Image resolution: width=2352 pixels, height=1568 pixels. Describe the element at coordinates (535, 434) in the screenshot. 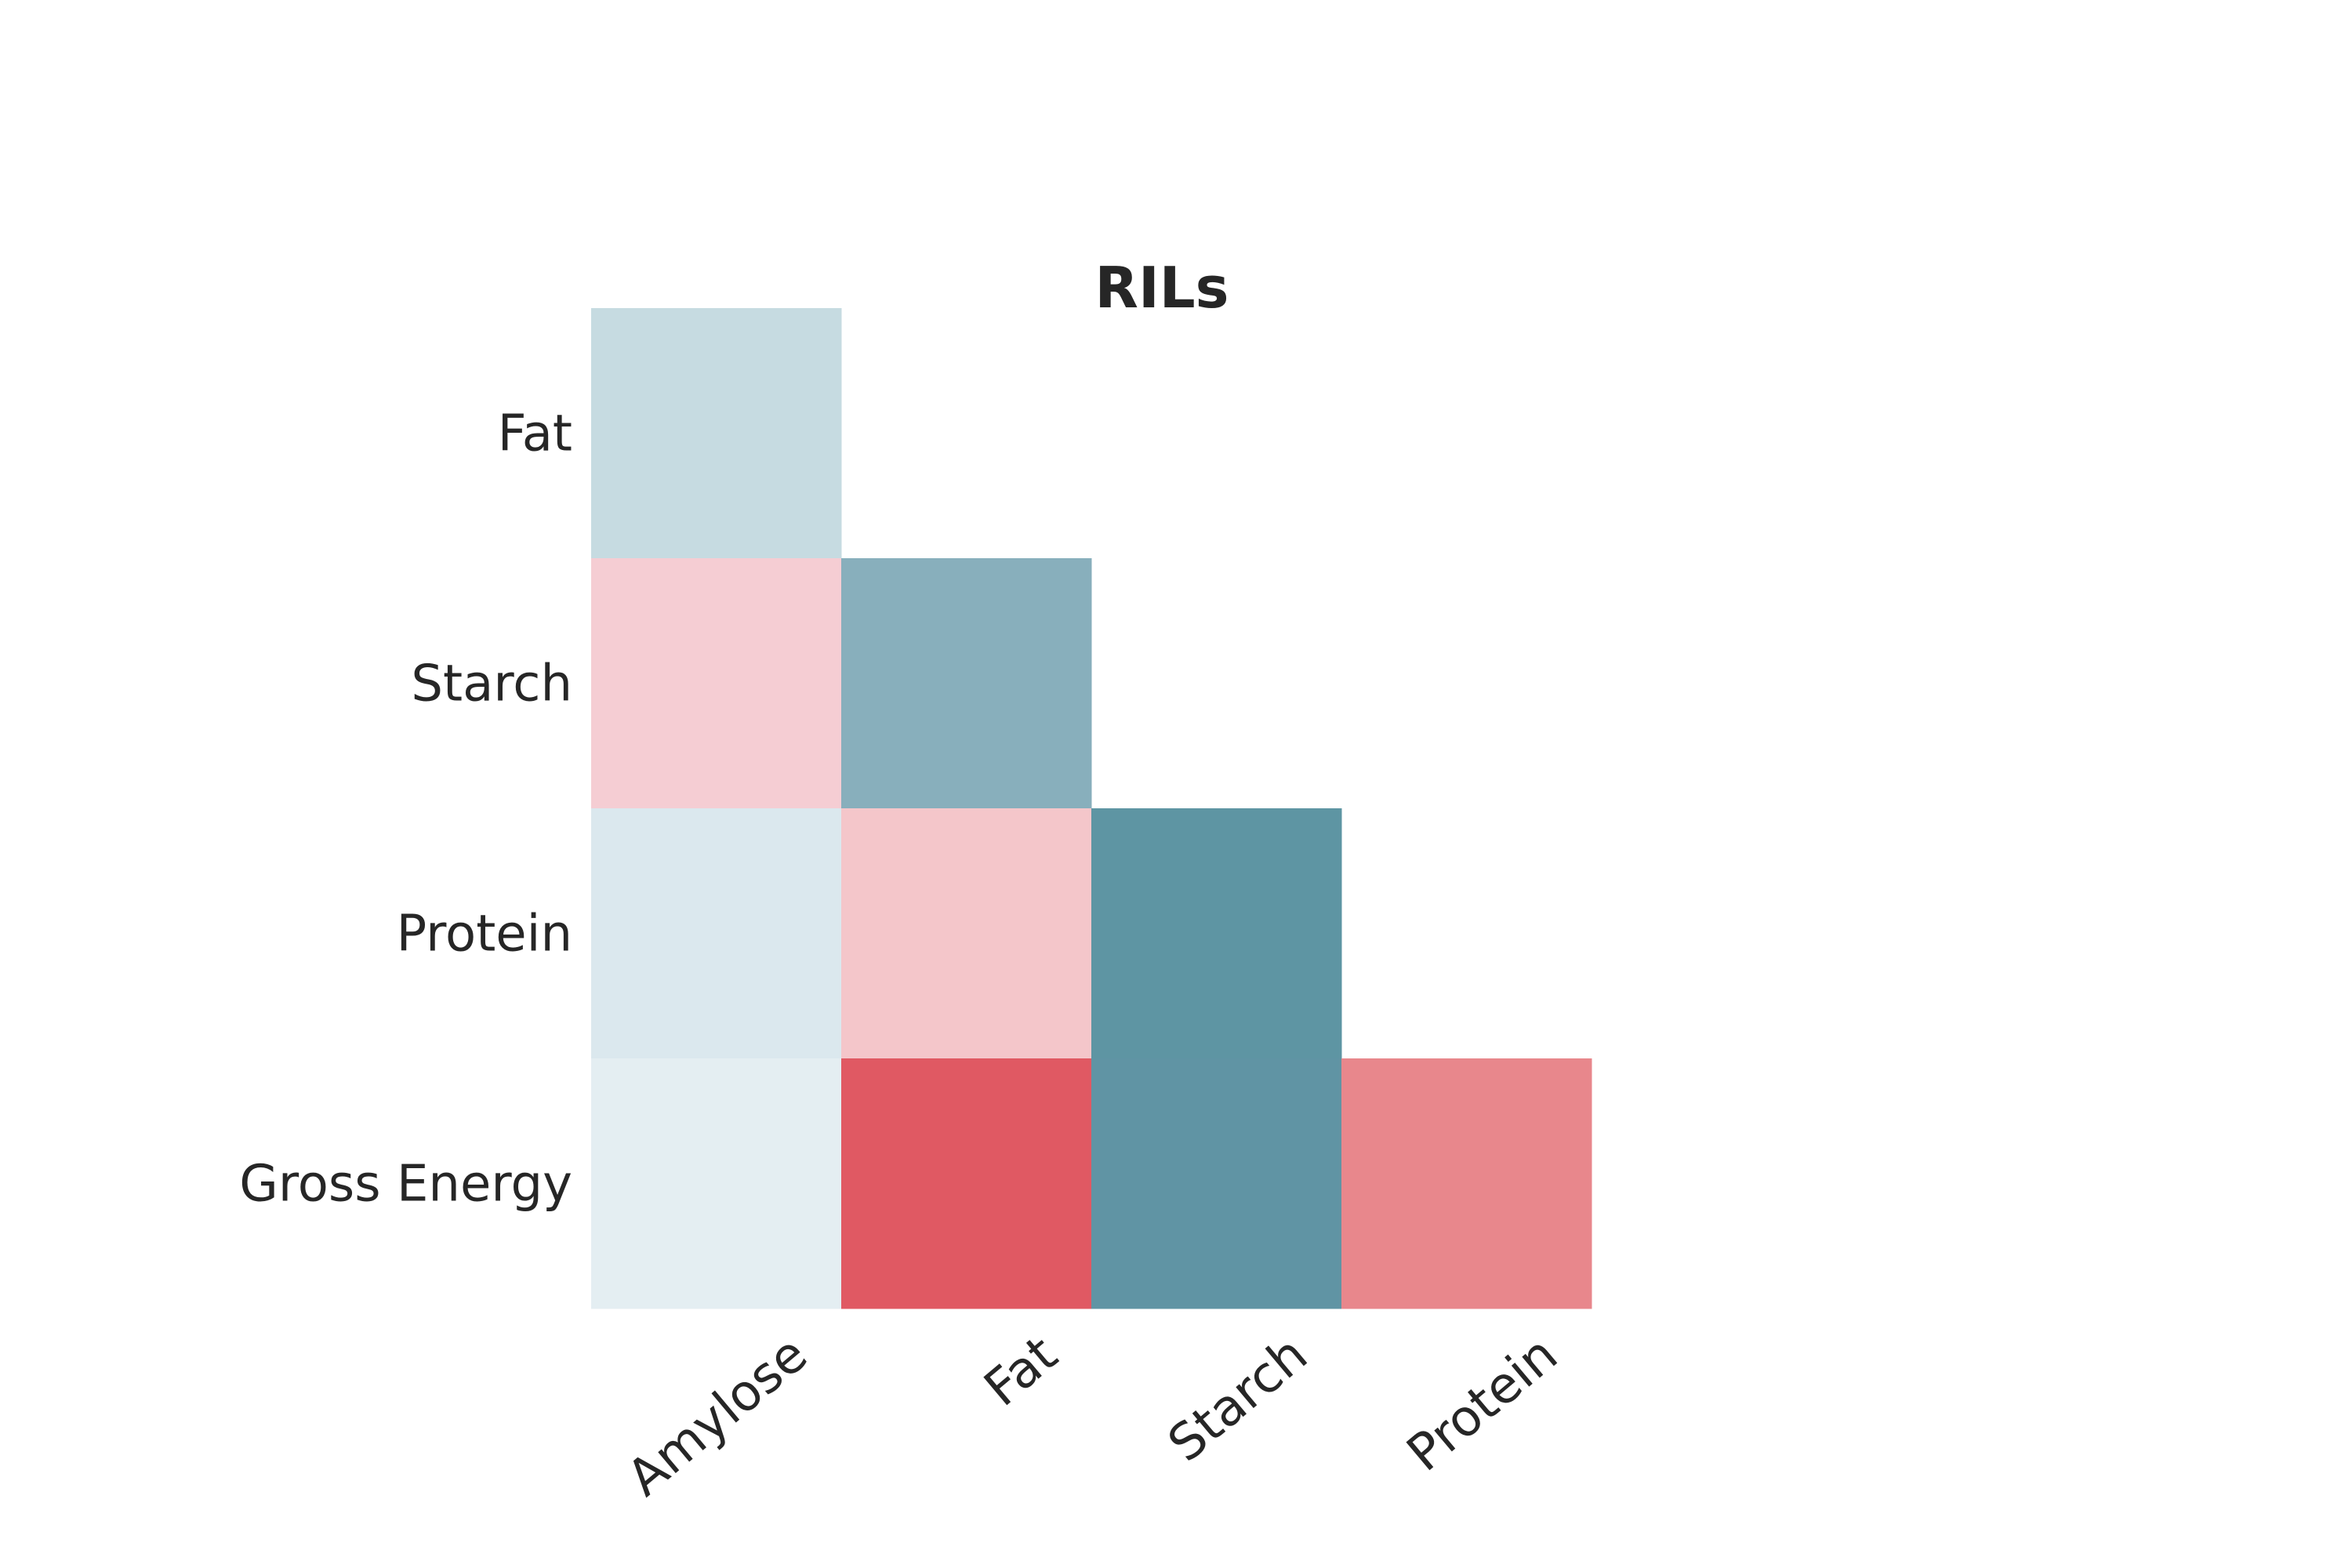

I see `y-tick-label: Fat` at that location.